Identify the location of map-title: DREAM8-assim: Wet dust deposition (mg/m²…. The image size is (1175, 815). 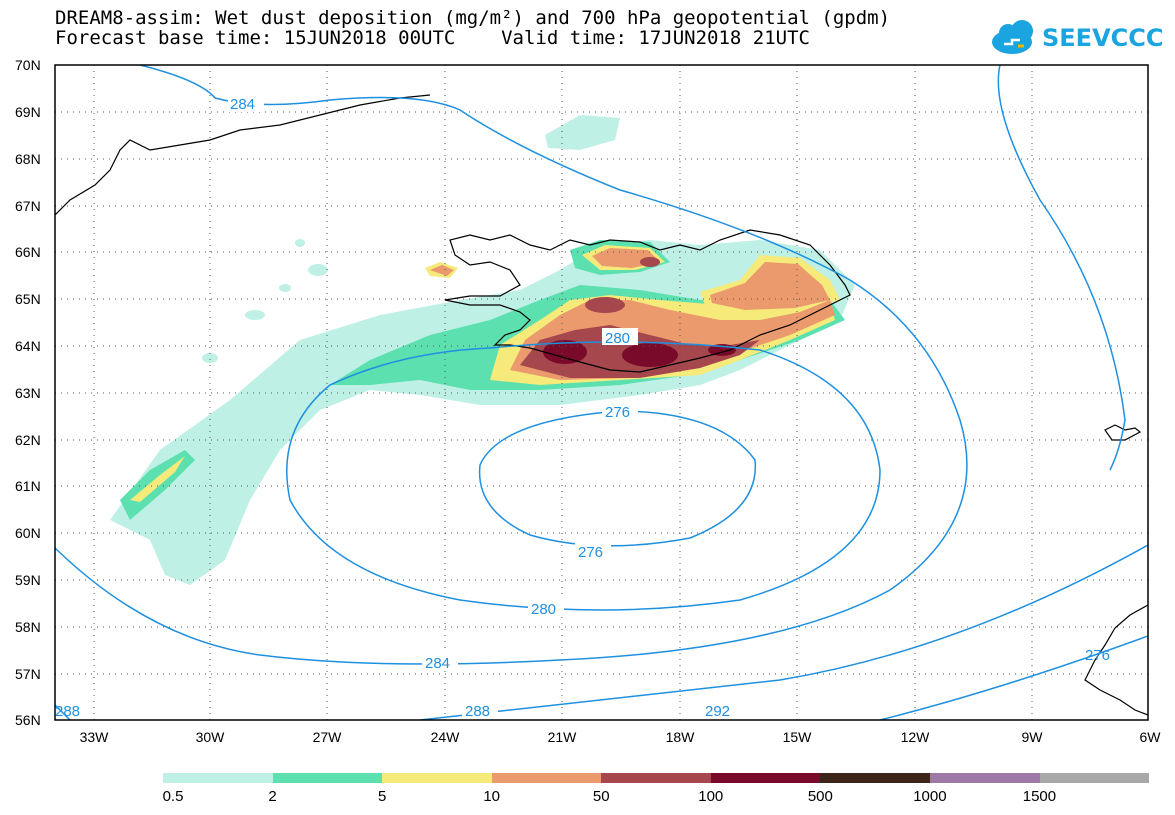
(472, 28).